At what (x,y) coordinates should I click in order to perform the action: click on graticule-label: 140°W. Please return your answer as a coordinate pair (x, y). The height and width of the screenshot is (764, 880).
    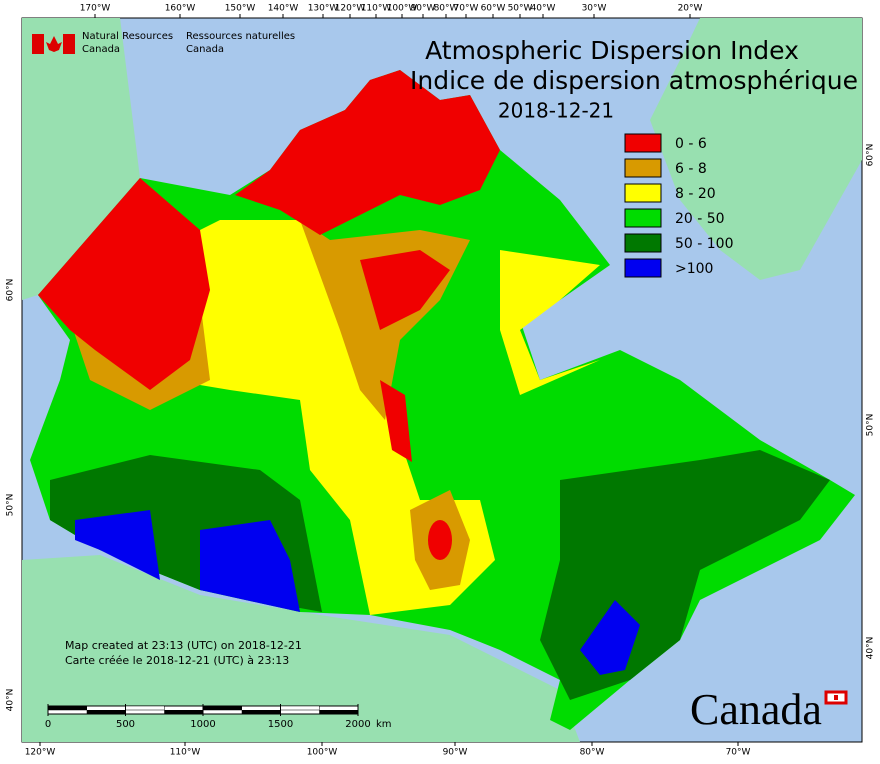
    Looking at the image, I should click on (283, 9).